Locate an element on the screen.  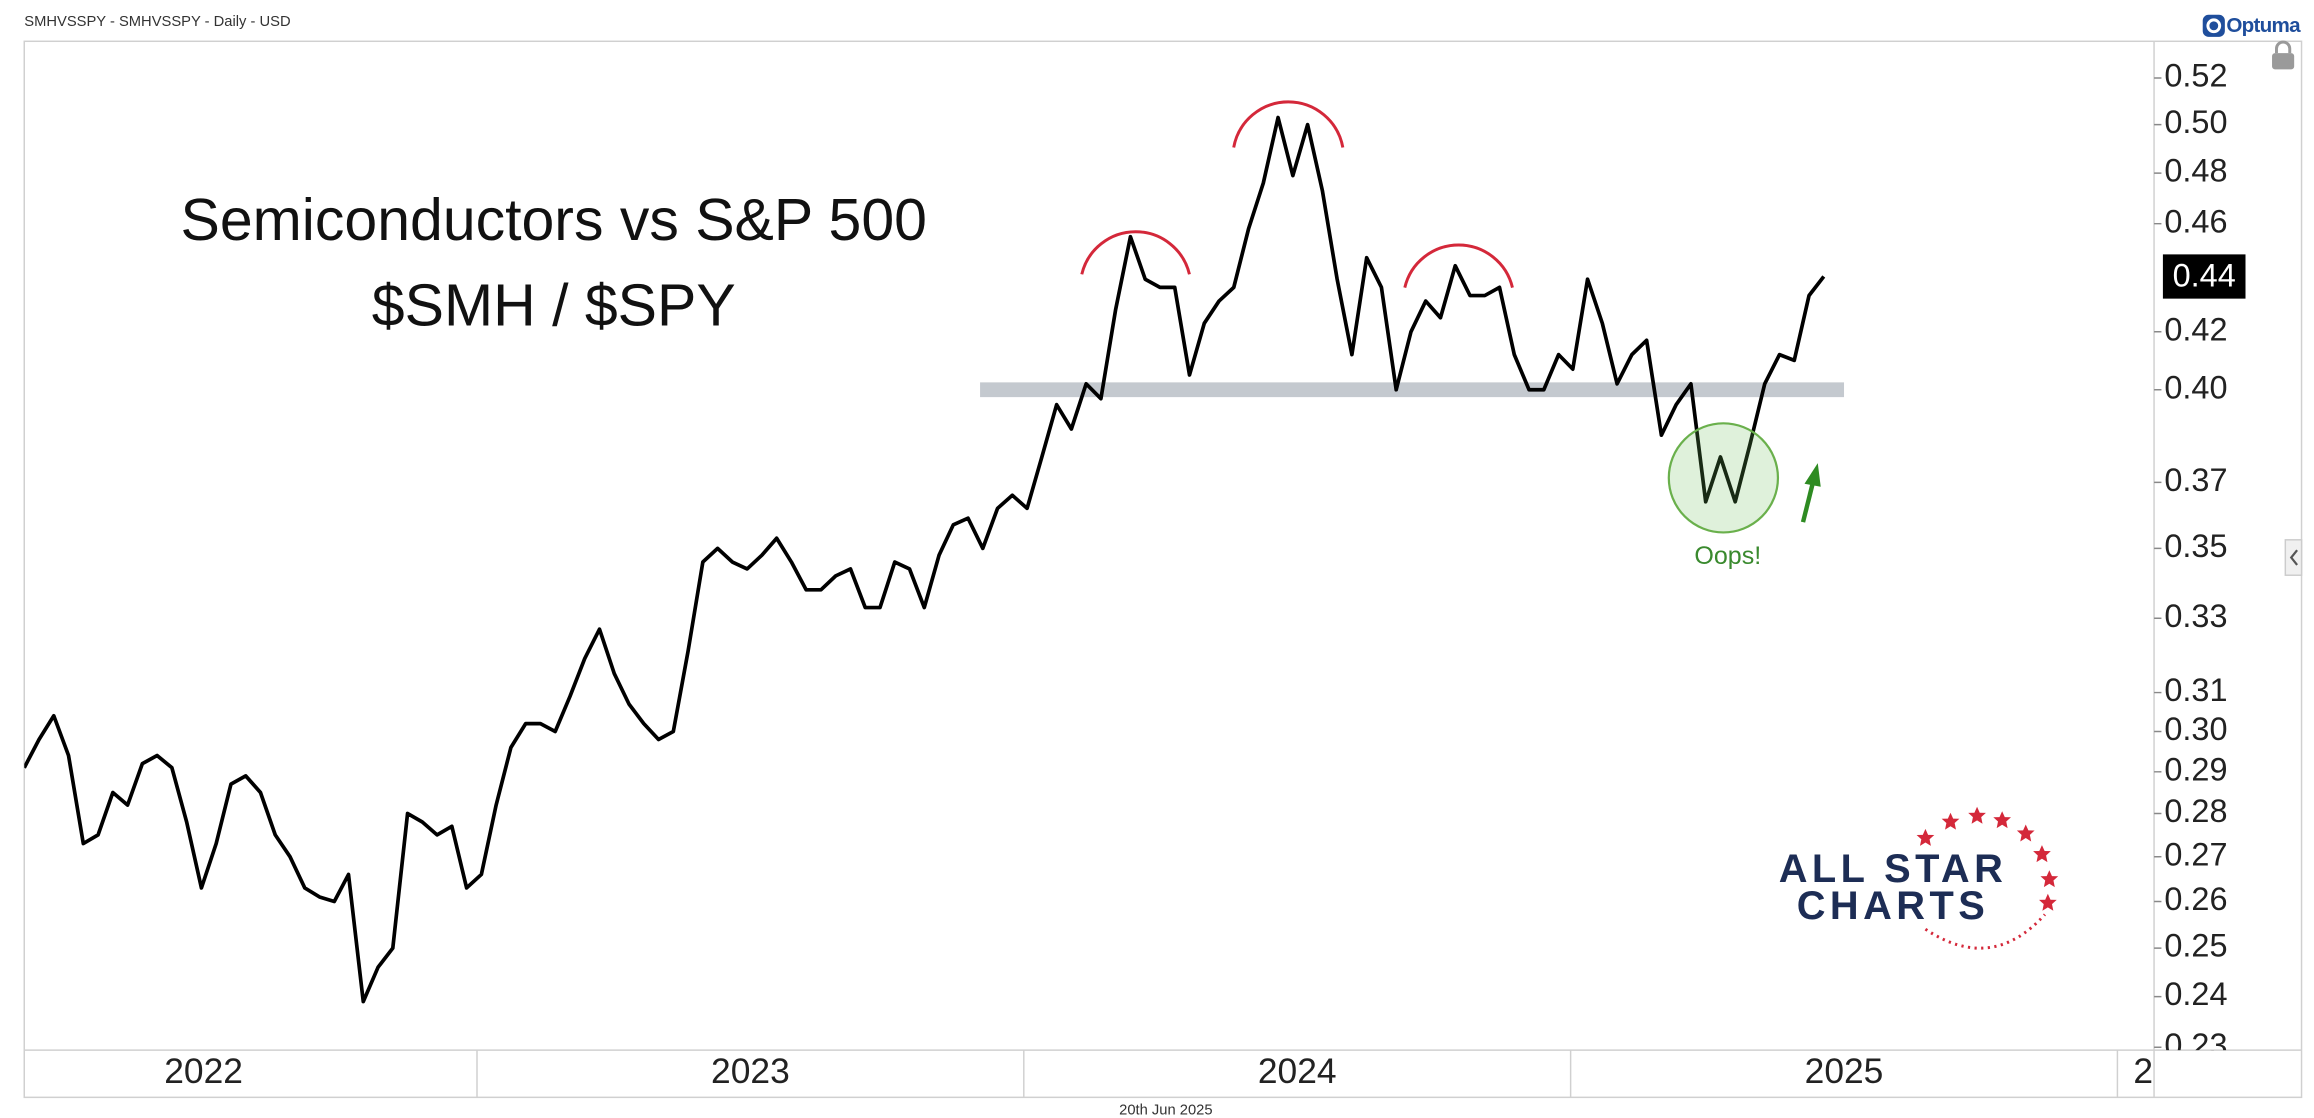
arrow-shaft is located at coordinates (1808, 501).